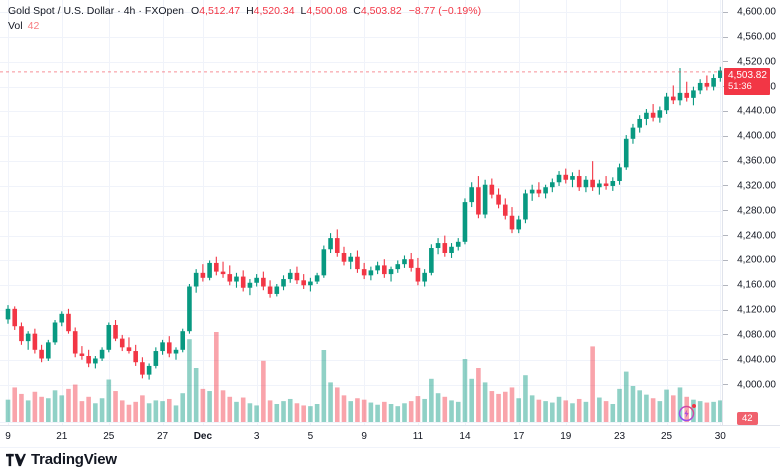 The image size is (780, 470). I want to click on current-price-badge: 4,503.82 51:36, so click(747, 81).